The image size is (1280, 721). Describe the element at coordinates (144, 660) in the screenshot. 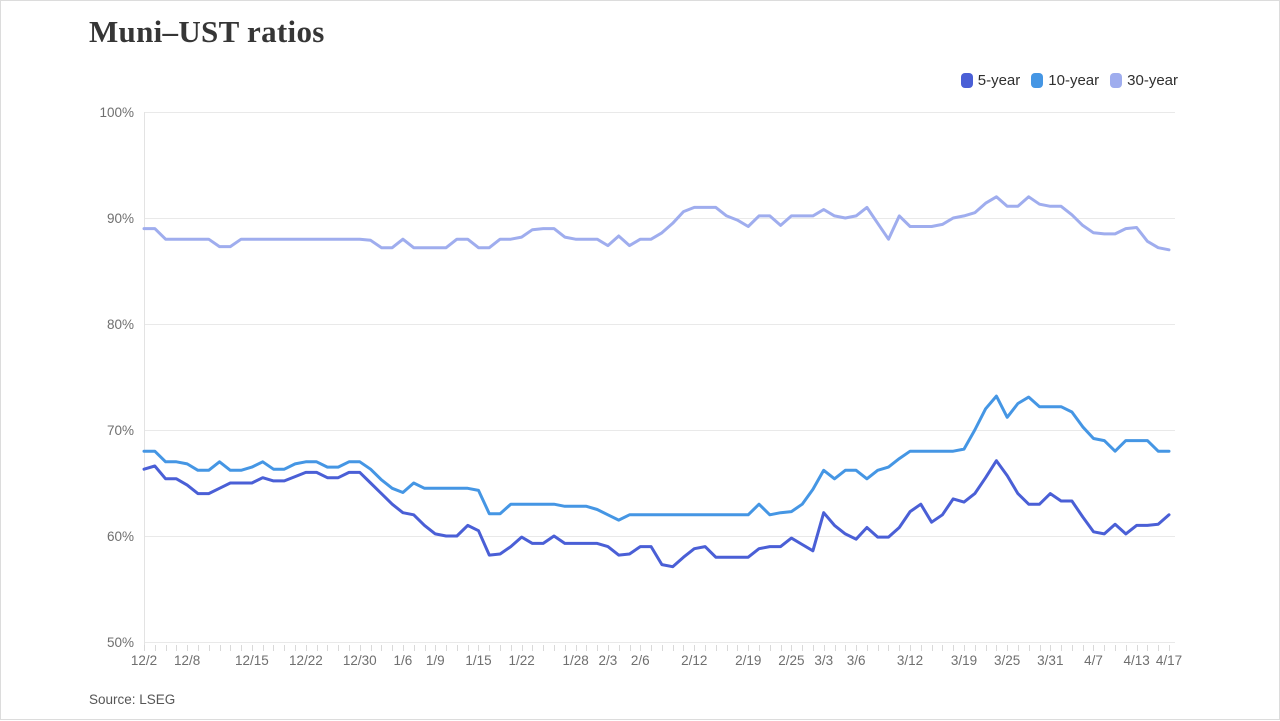

I see `x-tick-label: 12/2` at that location.